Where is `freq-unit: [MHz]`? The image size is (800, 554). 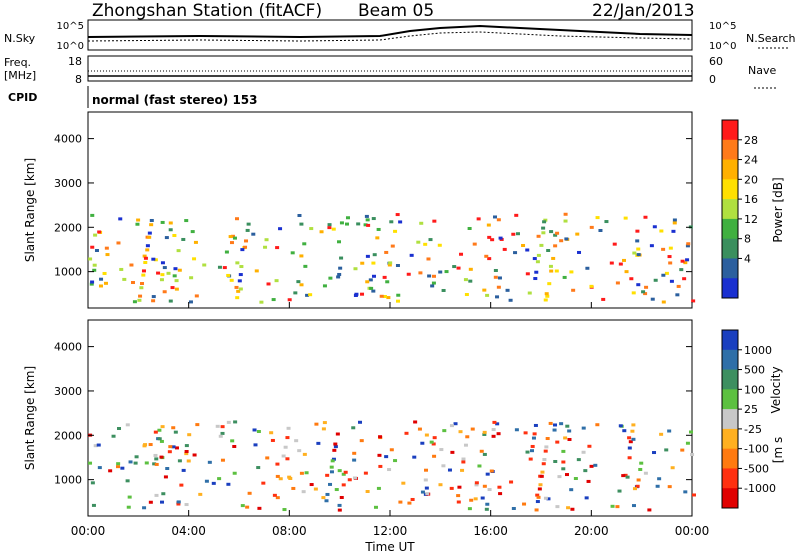 freq-unit: [MHz] is located at coordinates (20, 75).